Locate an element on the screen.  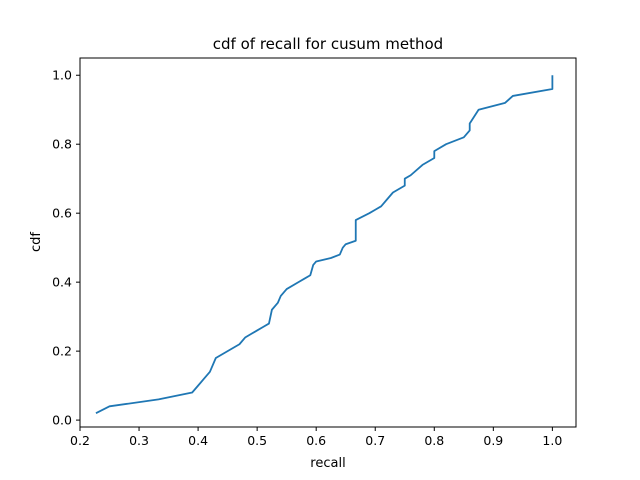
x-tick-label: 0.2 is located at coordinates (80, 440).